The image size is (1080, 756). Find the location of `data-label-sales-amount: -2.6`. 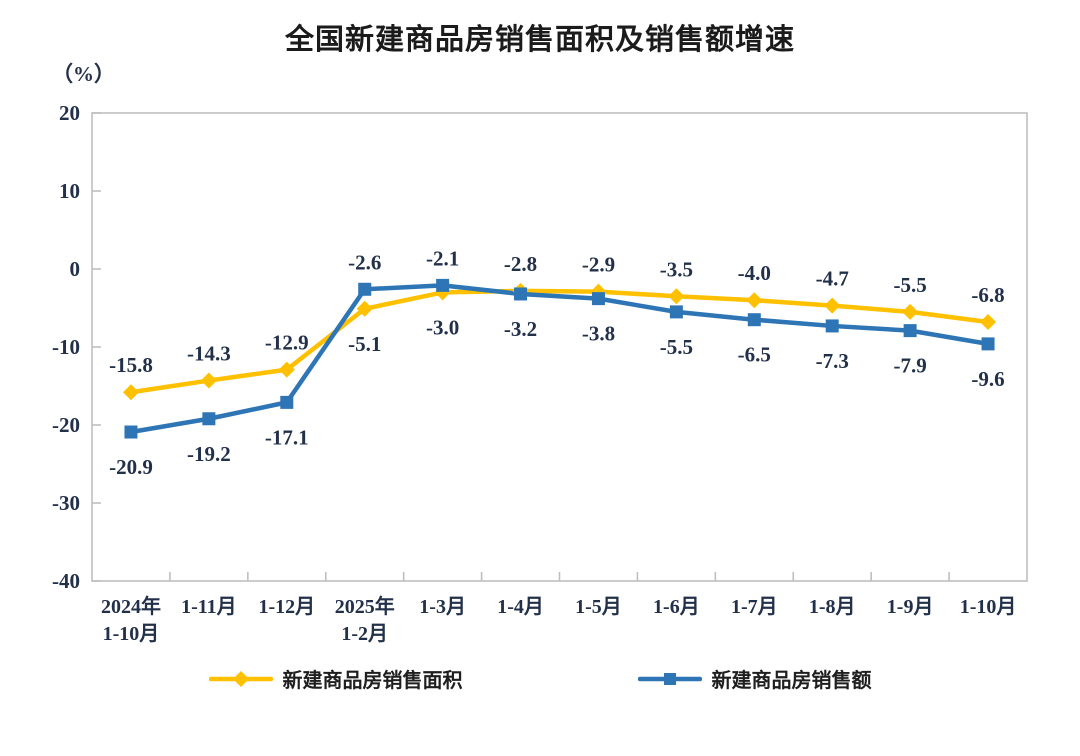

data-label-sales-amount: -2.6 is located at coordinates (364, 262).